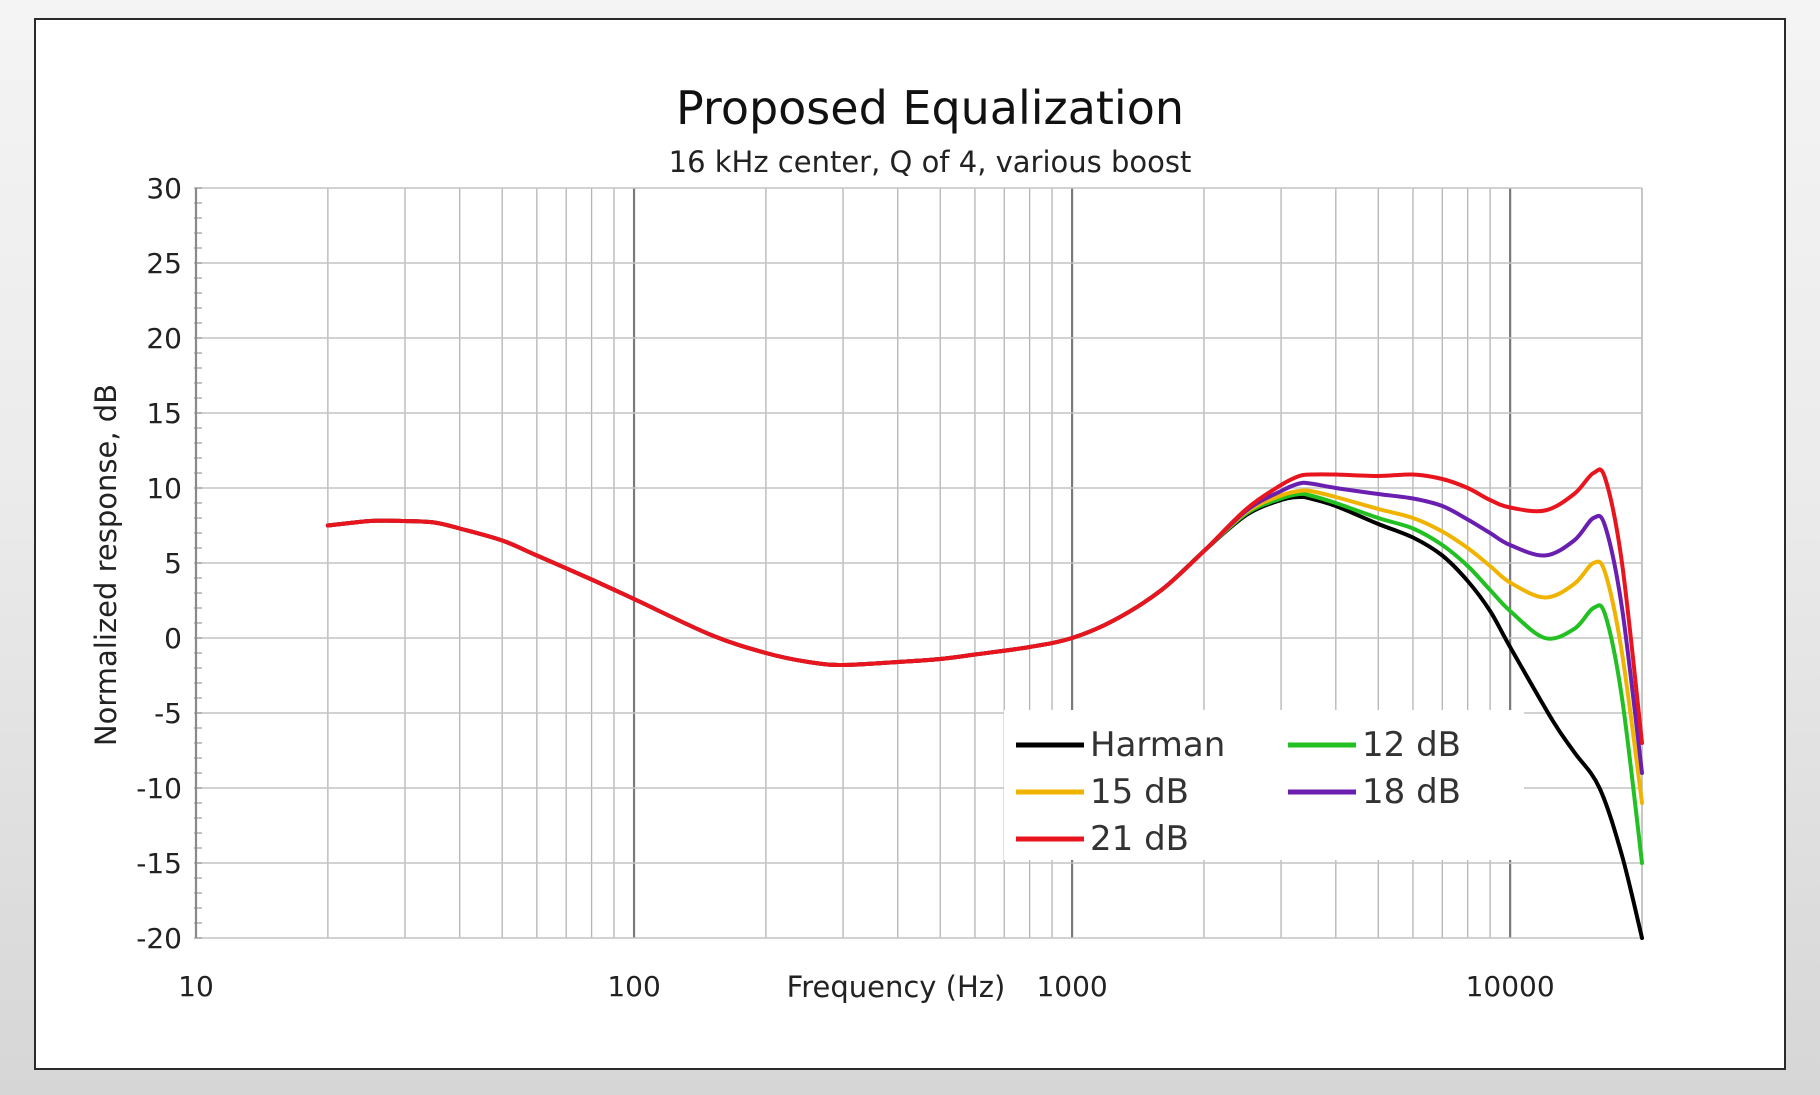 Image resolution: width=1820 pixels, height=1095 pixels. I want to click on y-tick-label: -15, so click(159, 863).